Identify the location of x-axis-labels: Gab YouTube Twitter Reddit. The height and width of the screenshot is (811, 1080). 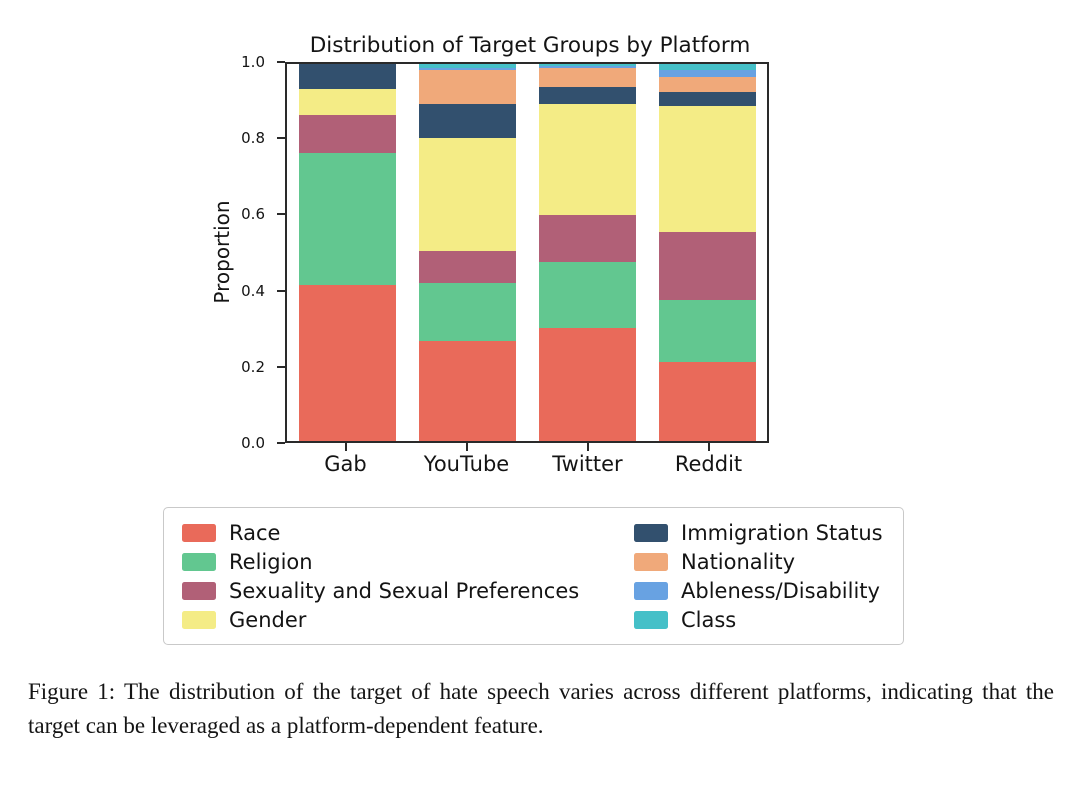
(527, 464).